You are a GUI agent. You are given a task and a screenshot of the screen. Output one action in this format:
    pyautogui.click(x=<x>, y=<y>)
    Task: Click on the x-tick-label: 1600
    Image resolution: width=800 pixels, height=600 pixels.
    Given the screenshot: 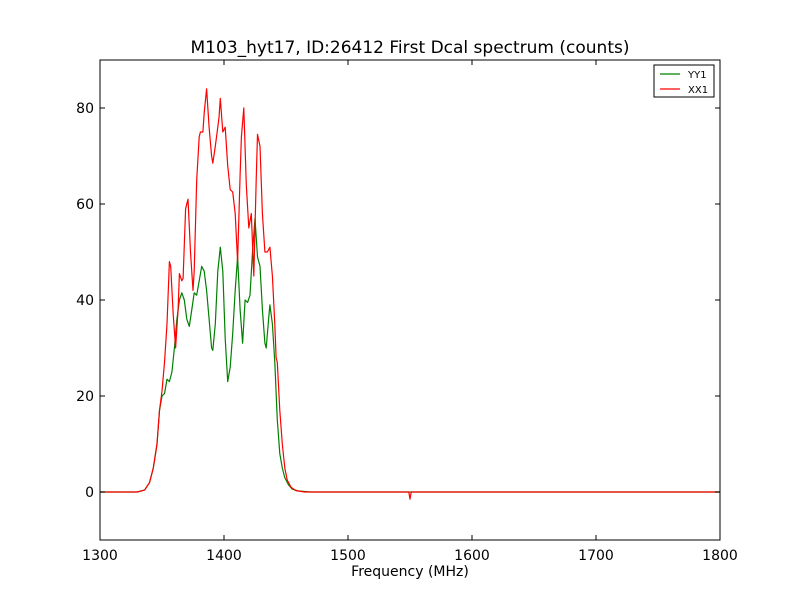 What is the action you would take?
    pyautogui.click(x=472, y=556)
    